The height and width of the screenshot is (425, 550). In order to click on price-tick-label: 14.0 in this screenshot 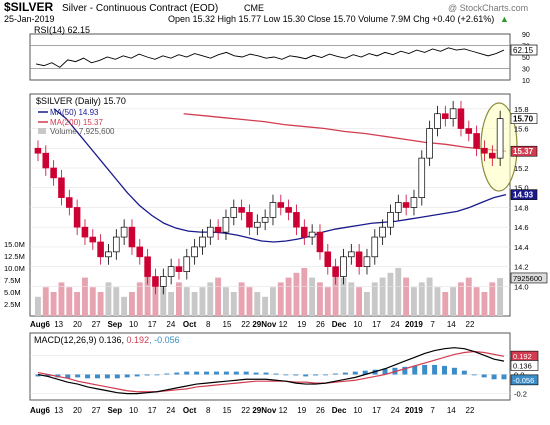, I will do `click(521, 286)`.